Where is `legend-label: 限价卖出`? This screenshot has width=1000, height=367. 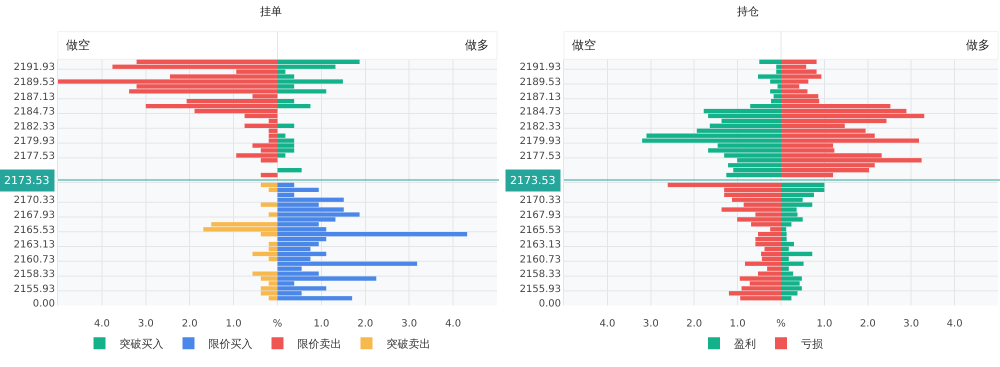
legend-label: 限价卖出 is located at coordinates (320, 344).